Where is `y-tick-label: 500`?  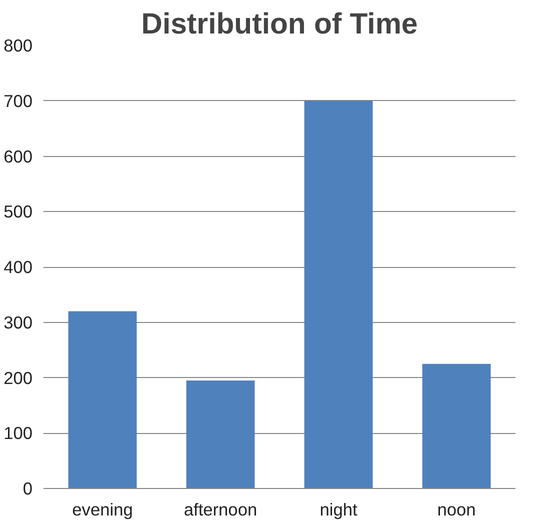
y-tick-label: 500 is located at coordinates (18, 212).